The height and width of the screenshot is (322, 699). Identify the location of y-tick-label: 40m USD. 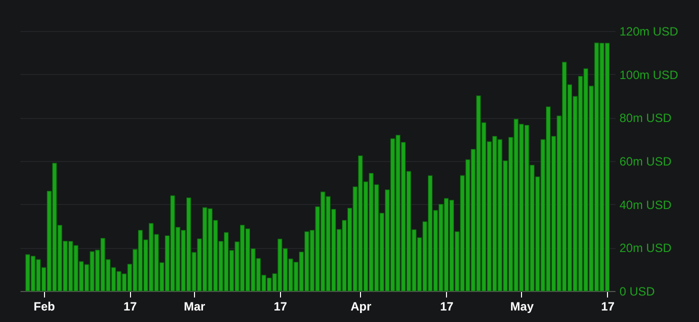
(646, 205).